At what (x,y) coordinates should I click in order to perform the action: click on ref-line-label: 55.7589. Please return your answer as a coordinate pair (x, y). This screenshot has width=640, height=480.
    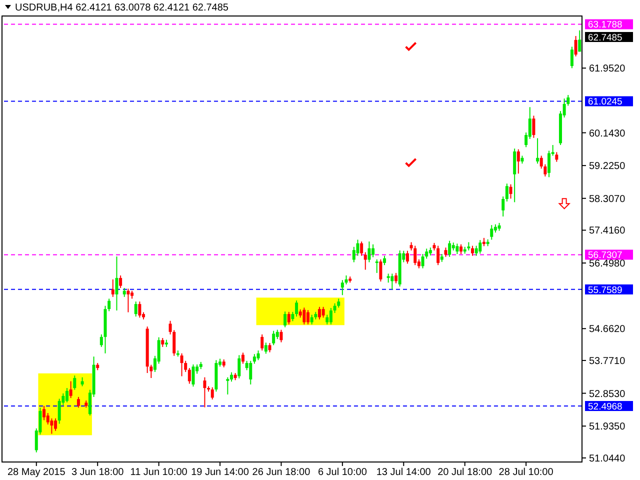
    Looking at the image, I should click on (605, 290).